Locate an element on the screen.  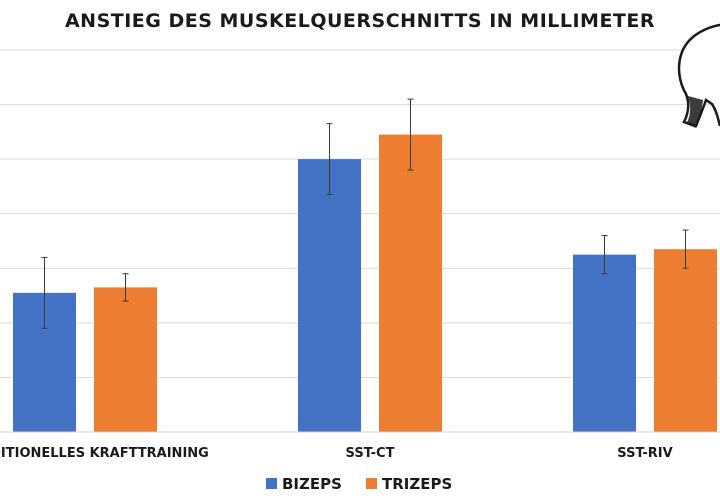
elephant-outline-icon is located at coordinates (698, 75).